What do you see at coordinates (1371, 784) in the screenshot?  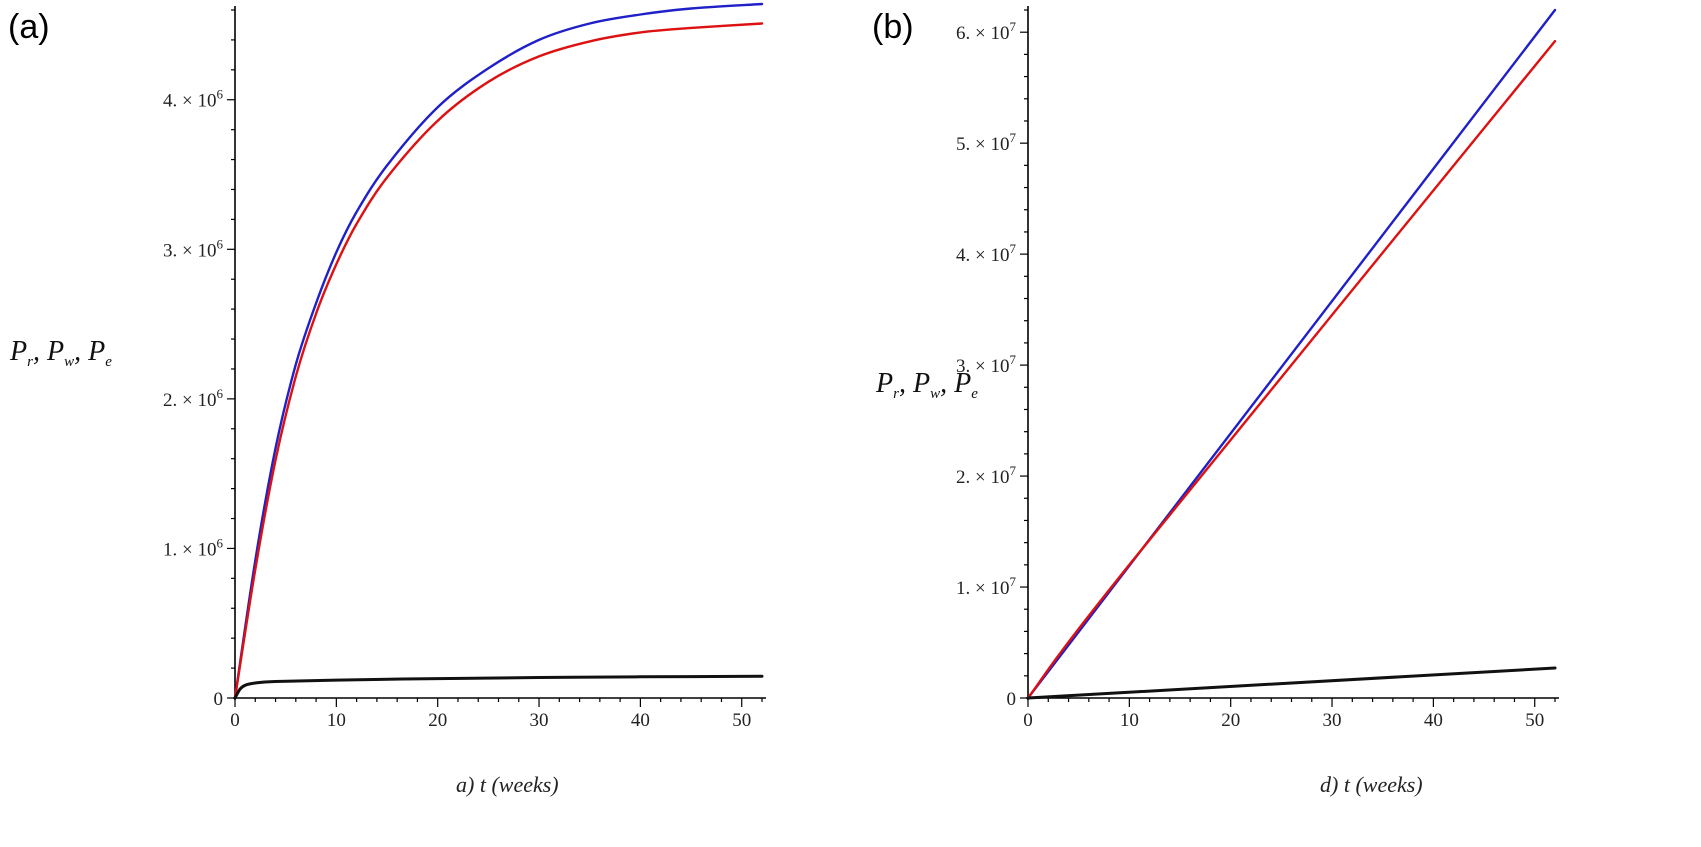 I see `panel-b-xlabel: d) t (weeks)` at bounding box center [1371, 784].